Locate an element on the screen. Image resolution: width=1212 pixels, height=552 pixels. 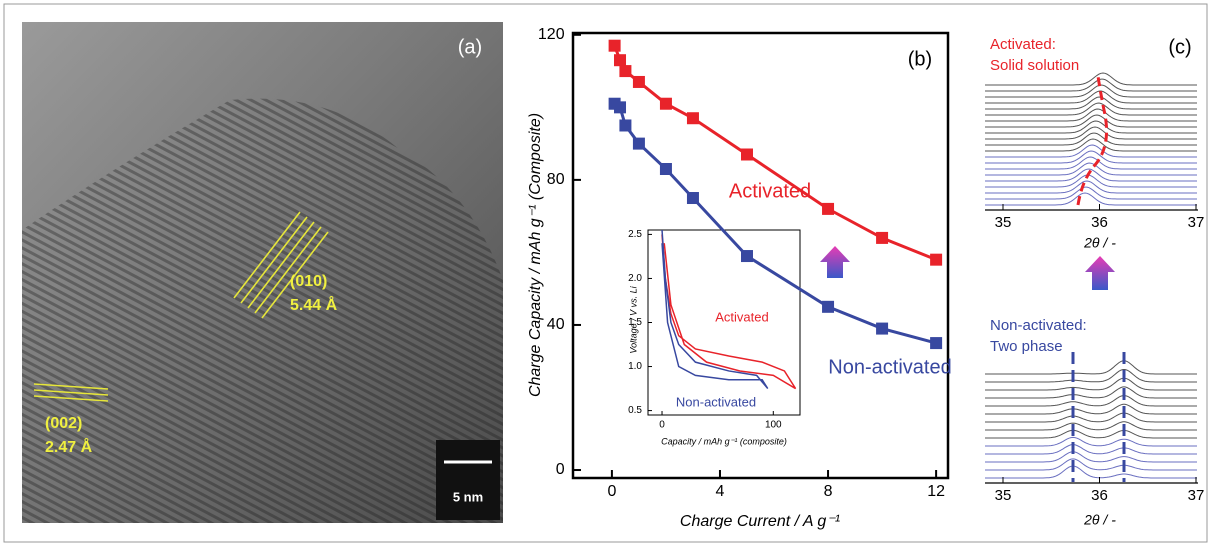
x-tick-label: 12 is located at coordinates (936, 491).